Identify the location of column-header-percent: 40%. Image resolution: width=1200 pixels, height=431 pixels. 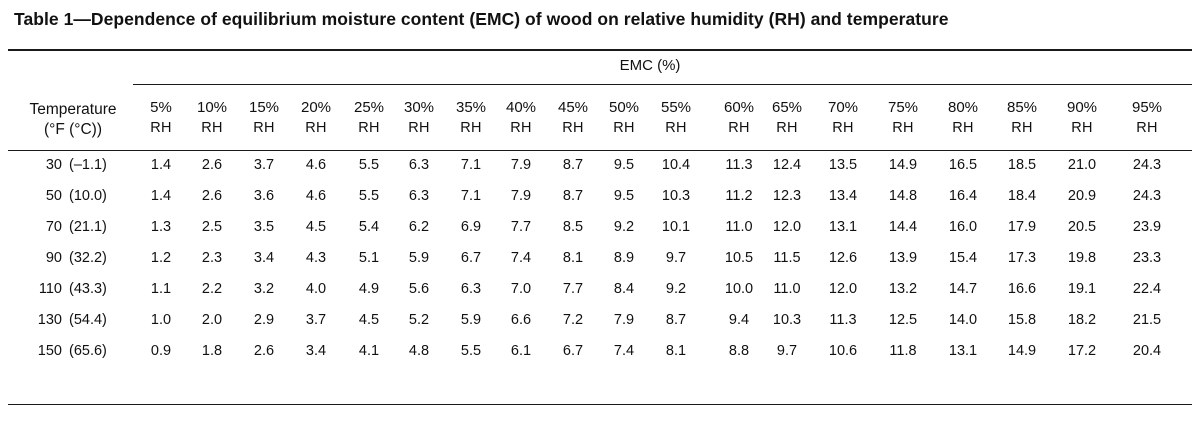
(521, 107).